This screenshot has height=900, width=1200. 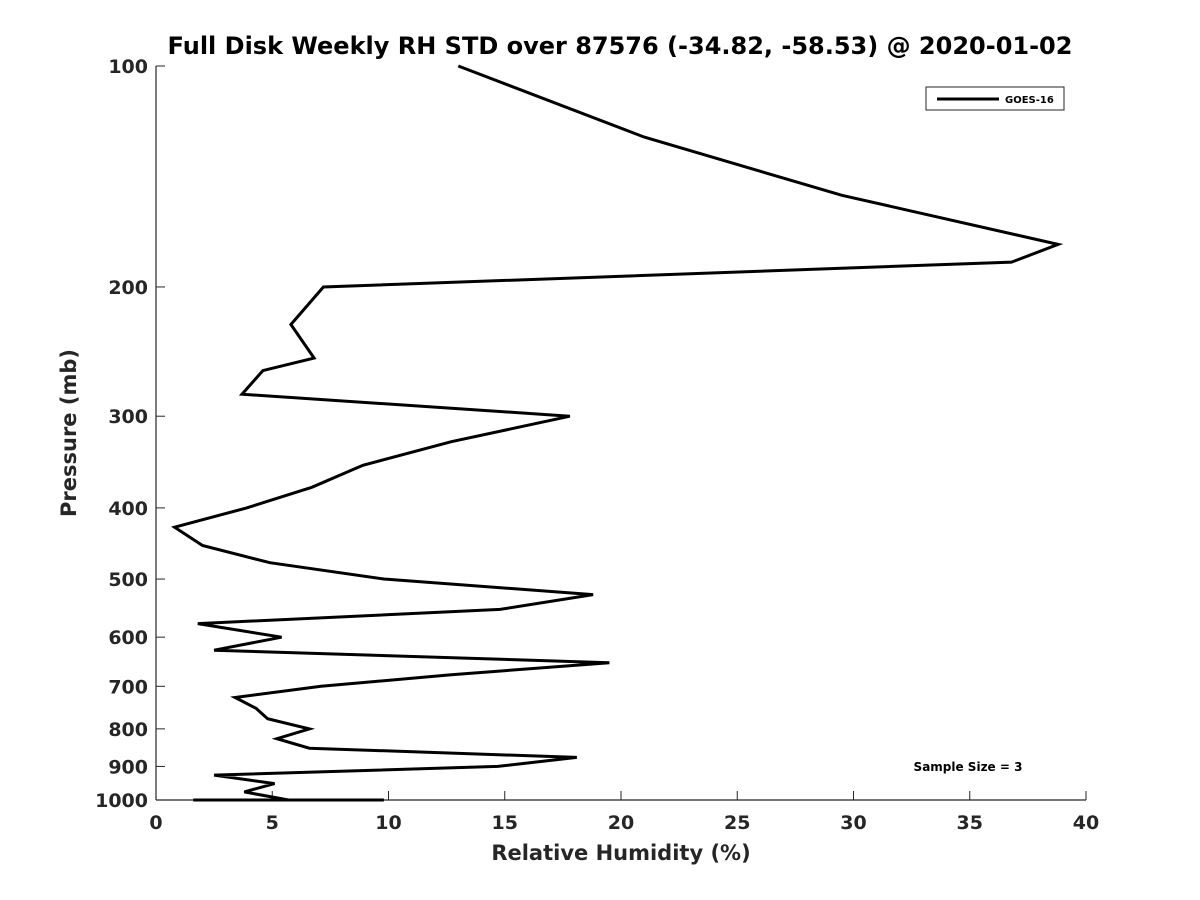 I want to click on x-tick-label: 40, so click(x=1086, y=823).